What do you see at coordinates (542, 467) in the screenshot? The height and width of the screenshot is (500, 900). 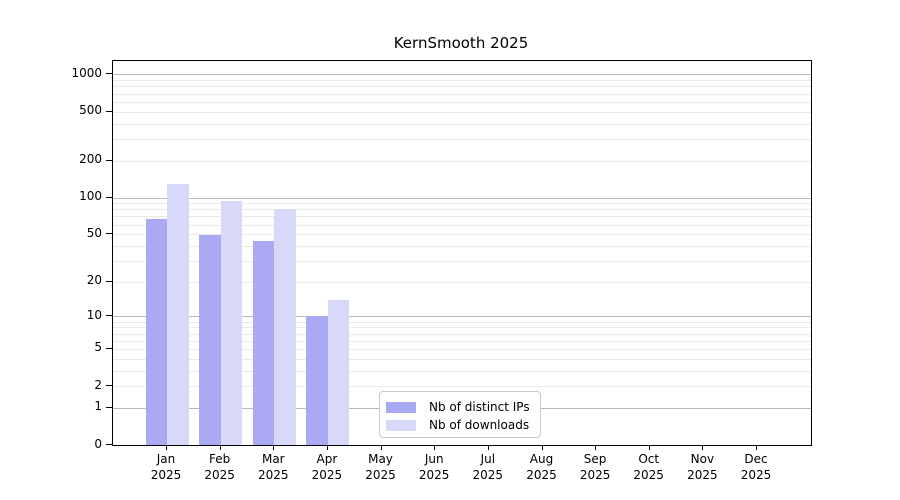 I see `x-tick-label: Aug 2025` at bounding box center [542, 467].